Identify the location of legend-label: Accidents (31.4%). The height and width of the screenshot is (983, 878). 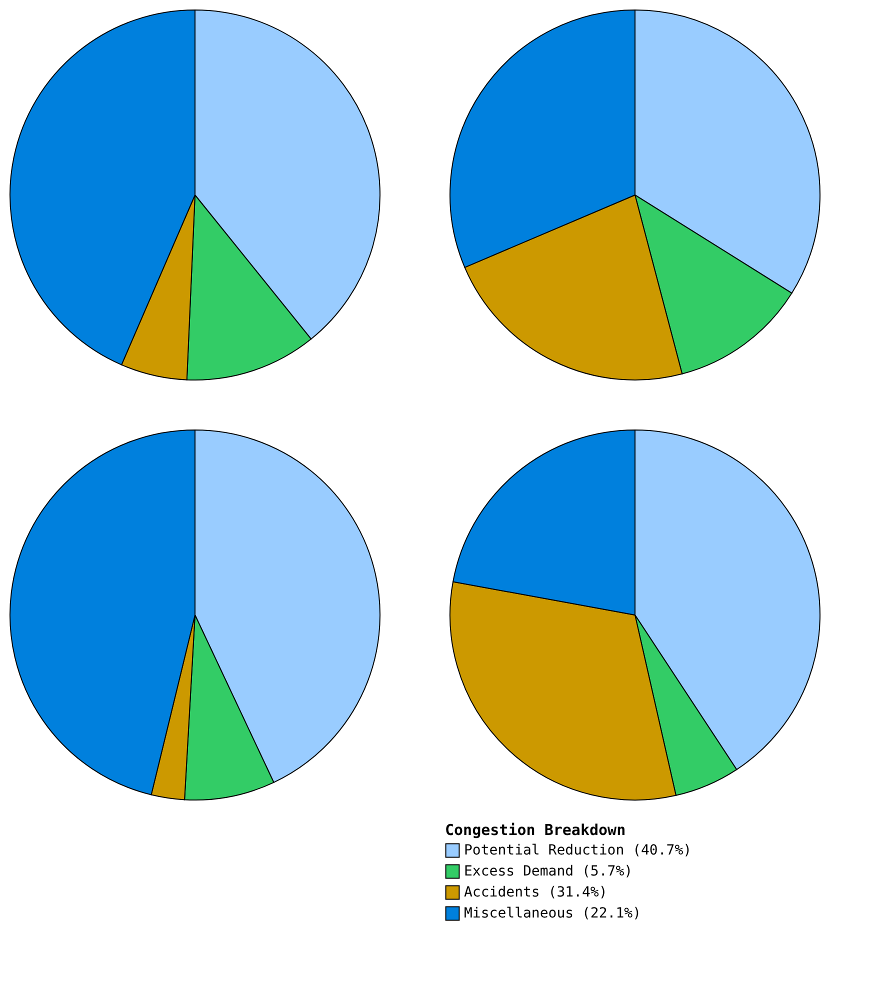
(536, 892).